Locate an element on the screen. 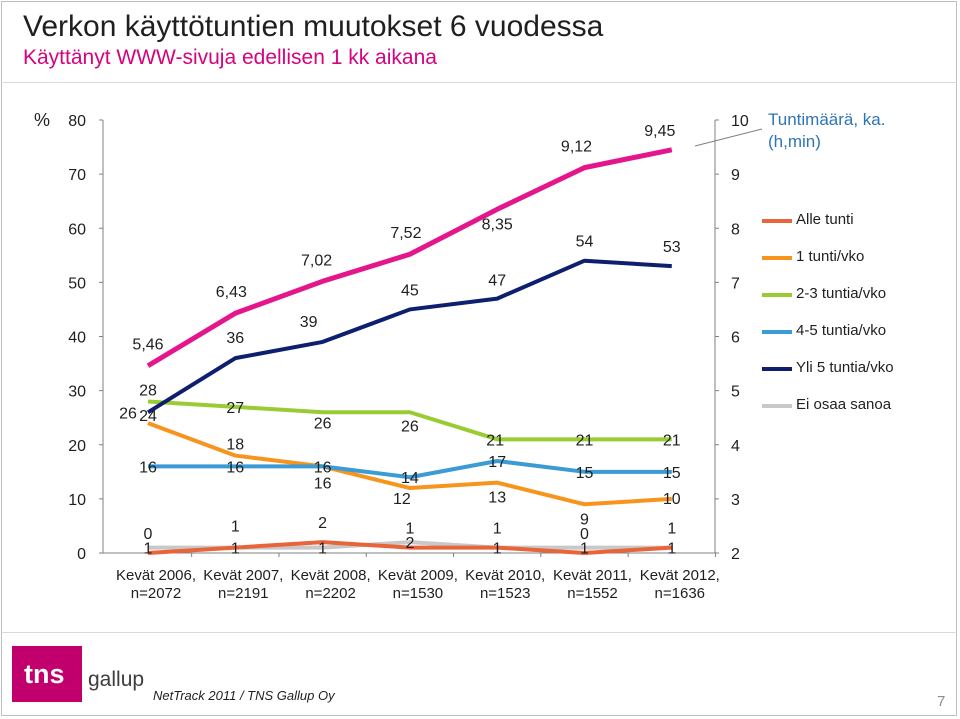 Image resolution: width=960 pixels, height=719 pixels. series-data-label: 47 is located at coordinates (497, 281).